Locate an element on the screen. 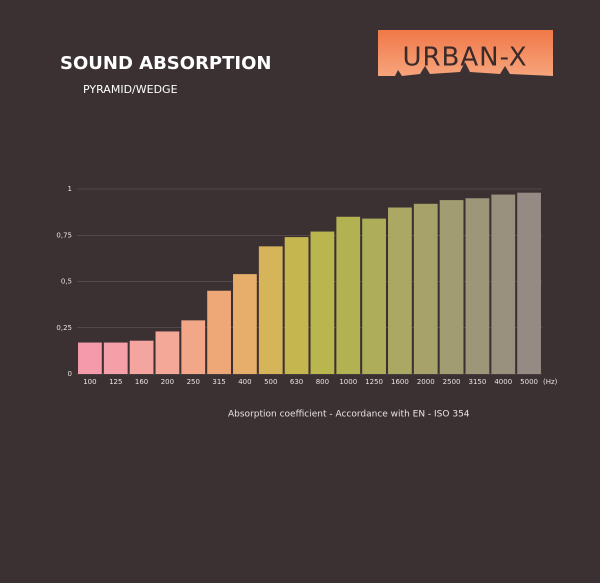 The width and height of the screenshot is (600, 583). logo-text: URBAN-X is located at coordinates (464, 58).